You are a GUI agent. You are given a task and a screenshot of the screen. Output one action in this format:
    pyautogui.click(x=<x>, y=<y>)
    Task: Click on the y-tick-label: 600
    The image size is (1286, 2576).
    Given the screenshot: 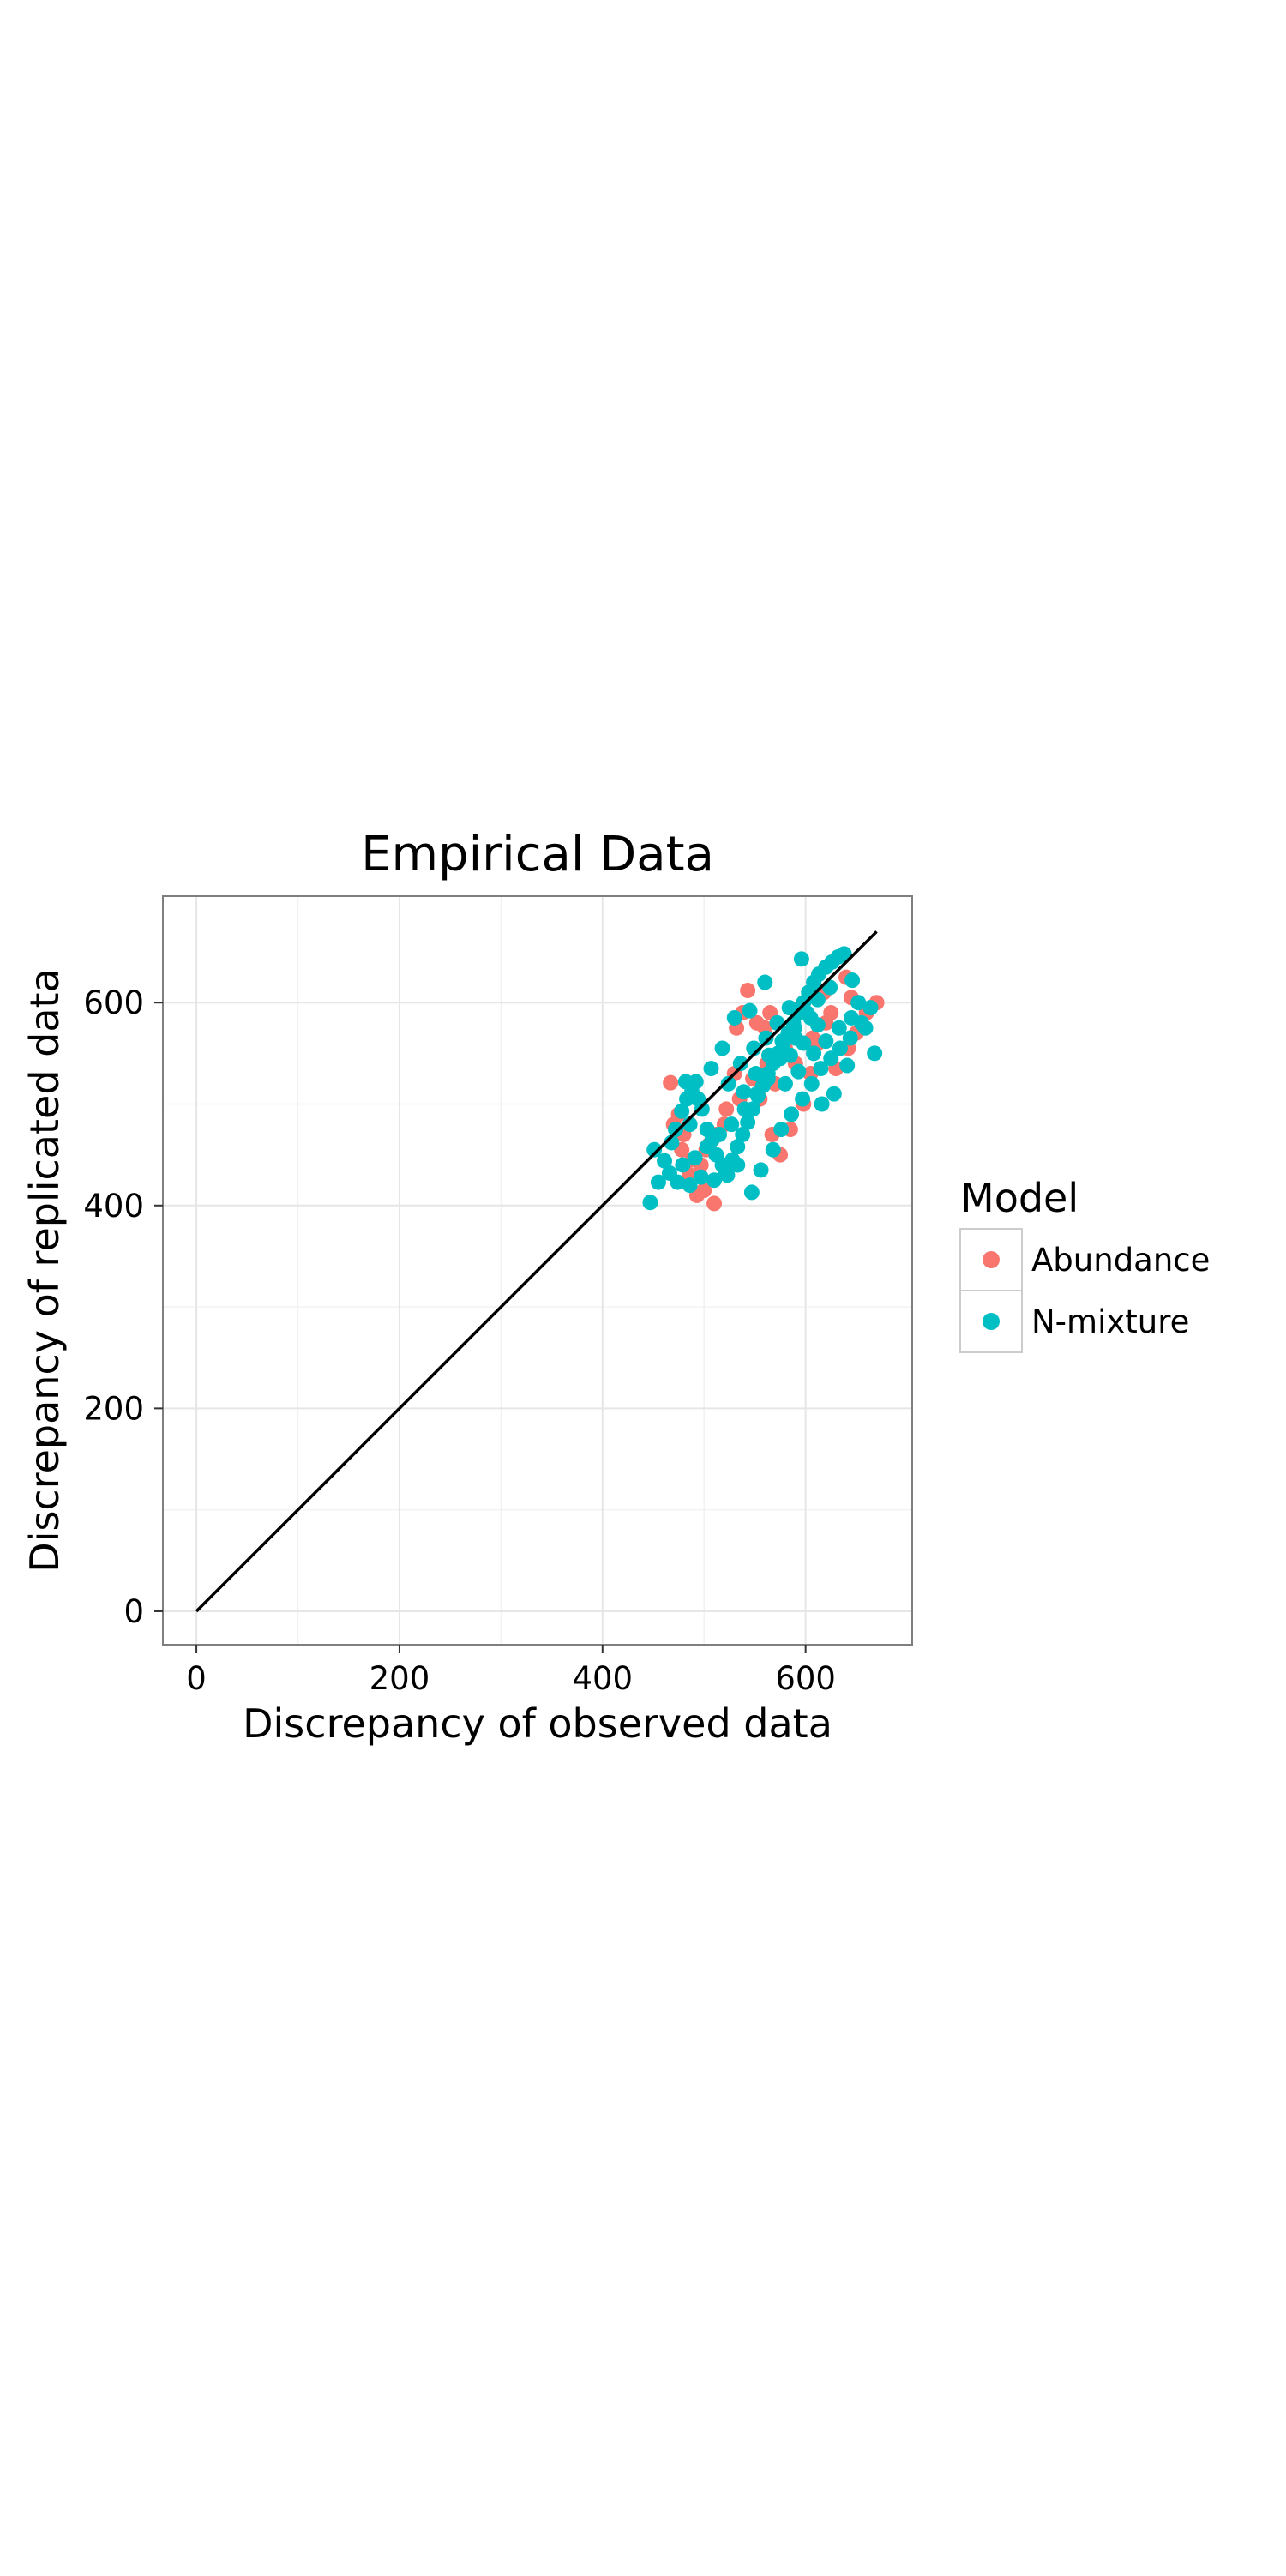 What is the action you would take?
    pyautogui.click(x=113, y=1002)
    